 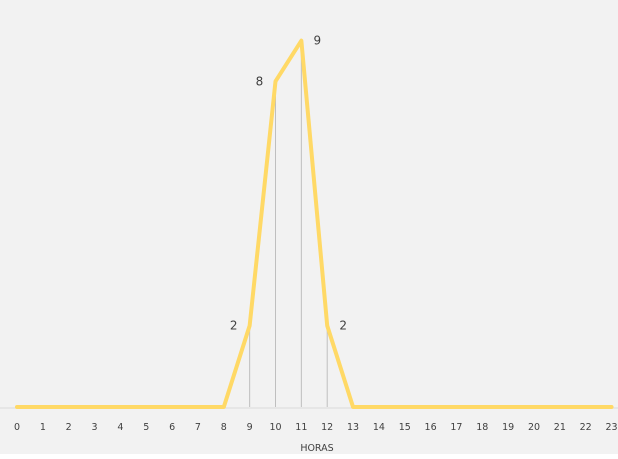 I want to click on x-tick-label: 13, so click(x=353, y=427).